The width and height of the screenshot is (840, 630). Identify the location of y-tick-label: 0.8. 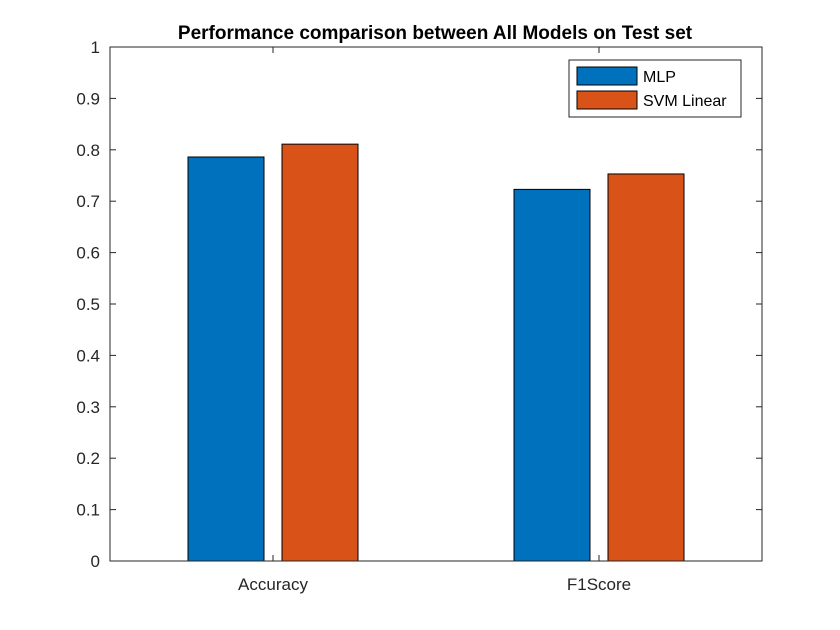
(88, 150).